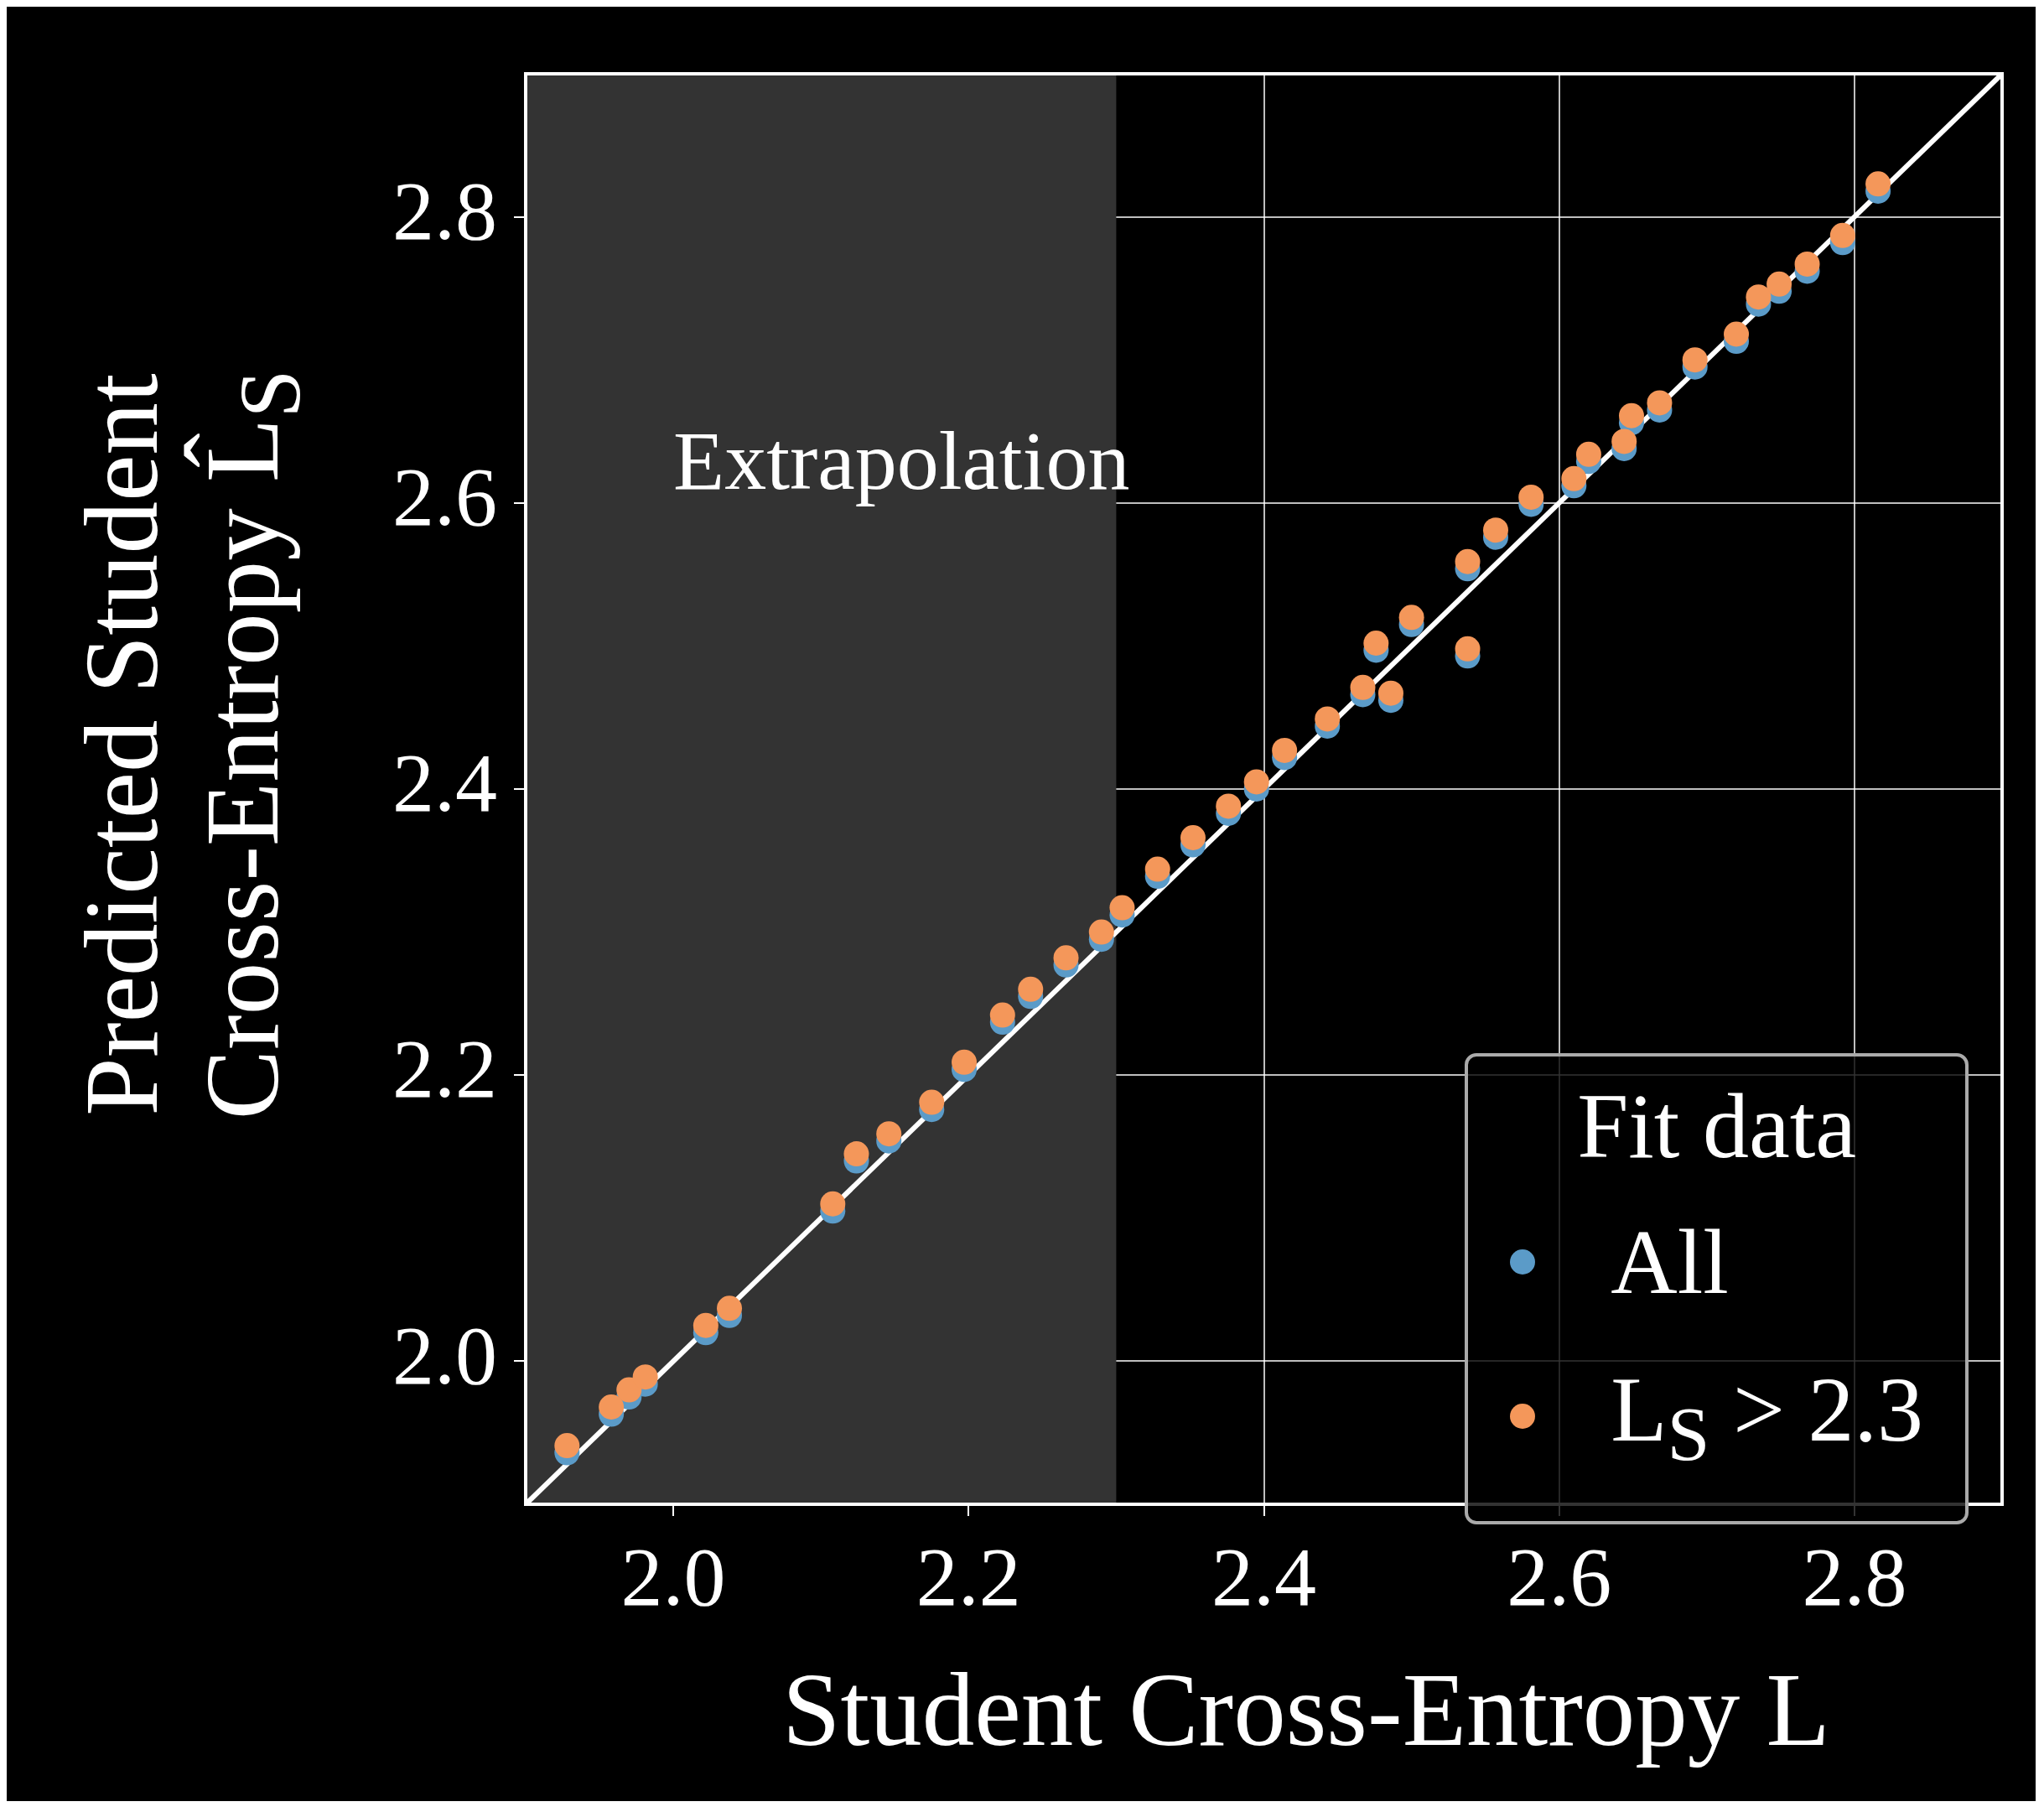 The image size is (2044, 1812). Describe the element at coordinates (1264, 1577) in the screenshot. I see `x-tick-label: 2.4` at that location.